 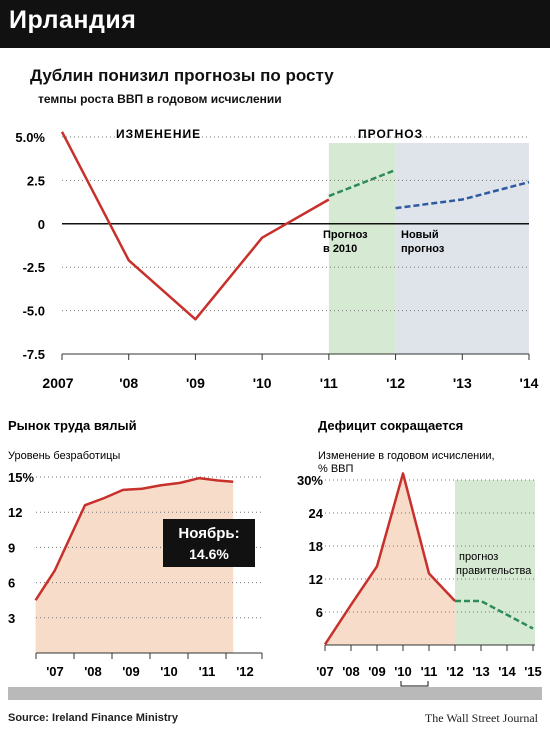 I want to click on deficit-x-tick: '07, so click(x=325, y=671).